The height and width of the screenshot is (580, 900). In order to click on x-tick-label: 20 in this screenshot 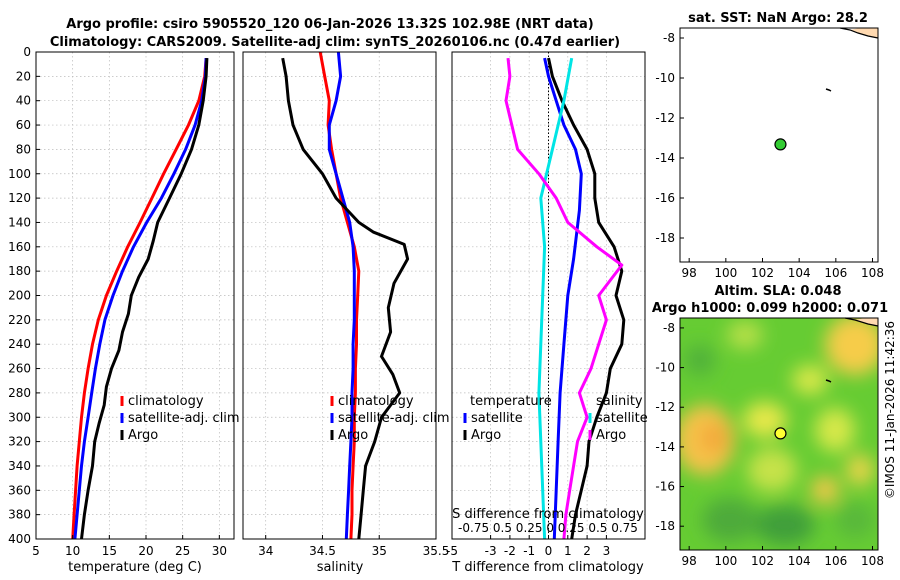, I will do `click(145, 551)`.